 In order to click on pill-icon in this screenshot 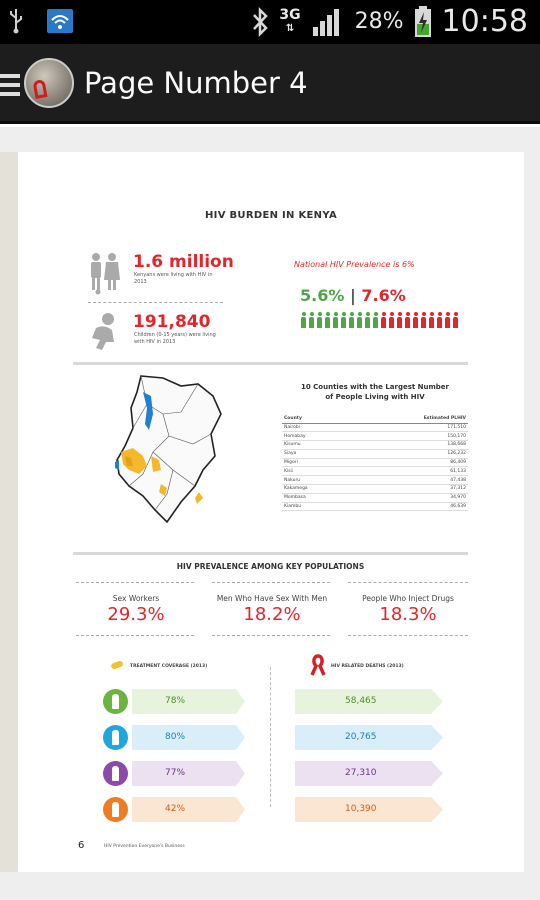, I will do `click(117, 665)`.